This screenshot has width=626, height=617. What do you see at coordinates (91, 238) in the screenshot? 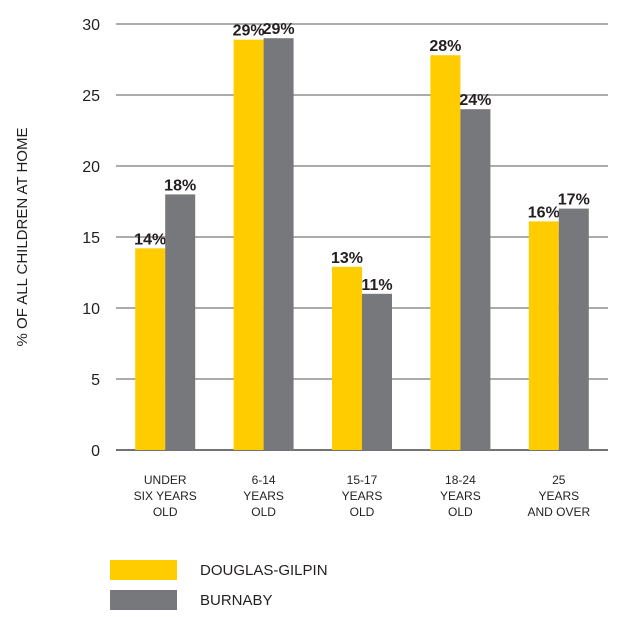
I see `y-tick-label: 15` at bounding box center [91, 238].